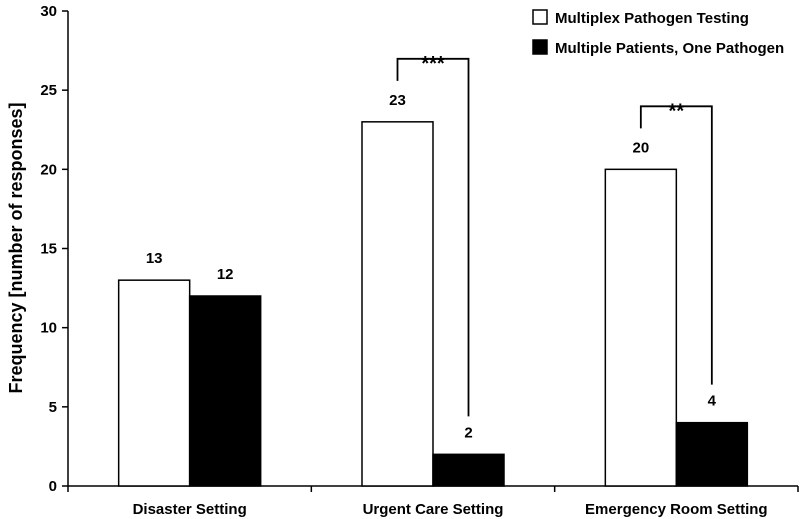 The image size is (810, 519). I want to click on y-tick-label: 5, so click(53, 407).